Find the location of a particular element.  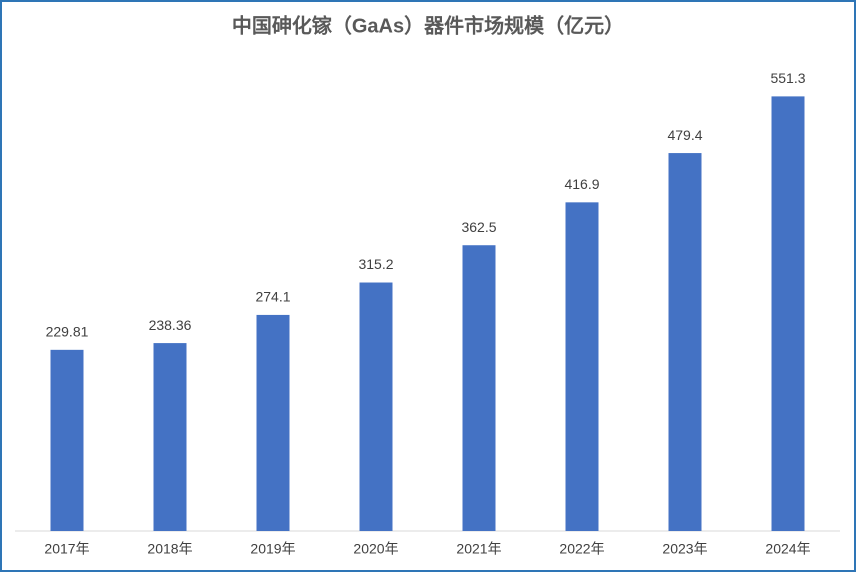

chart-title: 中国砷化镓（GaAs）器件市场规模（亿元） is located at coordinates (428, 25).